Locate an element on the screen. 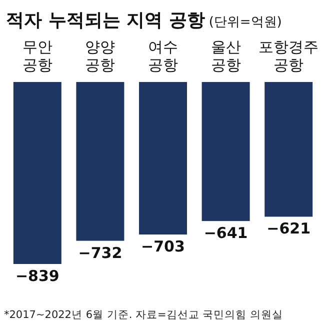 Image resolution: width=326 pixels, height=332 pixels. x-tick-label: 포항경주 공항 is located at coordinates (288, 56).